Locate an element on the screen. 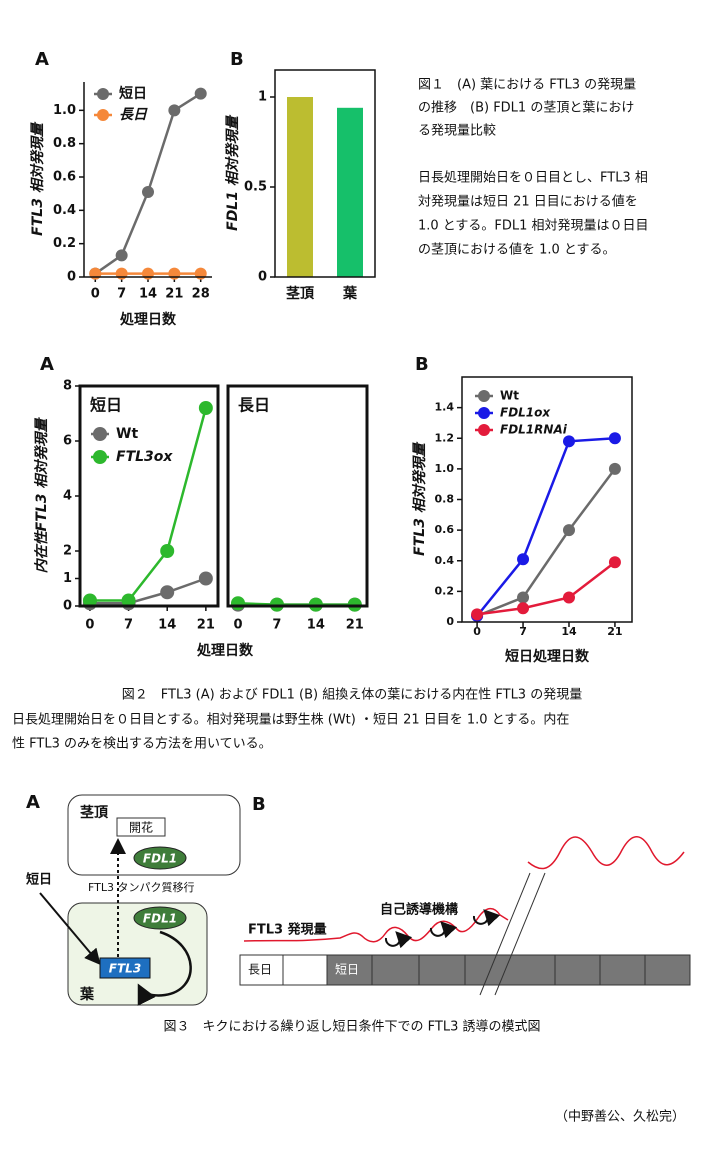 The height and width of the screenshot is (1155, 705). legend-label: 短日 is located at coordinates (133, 93).